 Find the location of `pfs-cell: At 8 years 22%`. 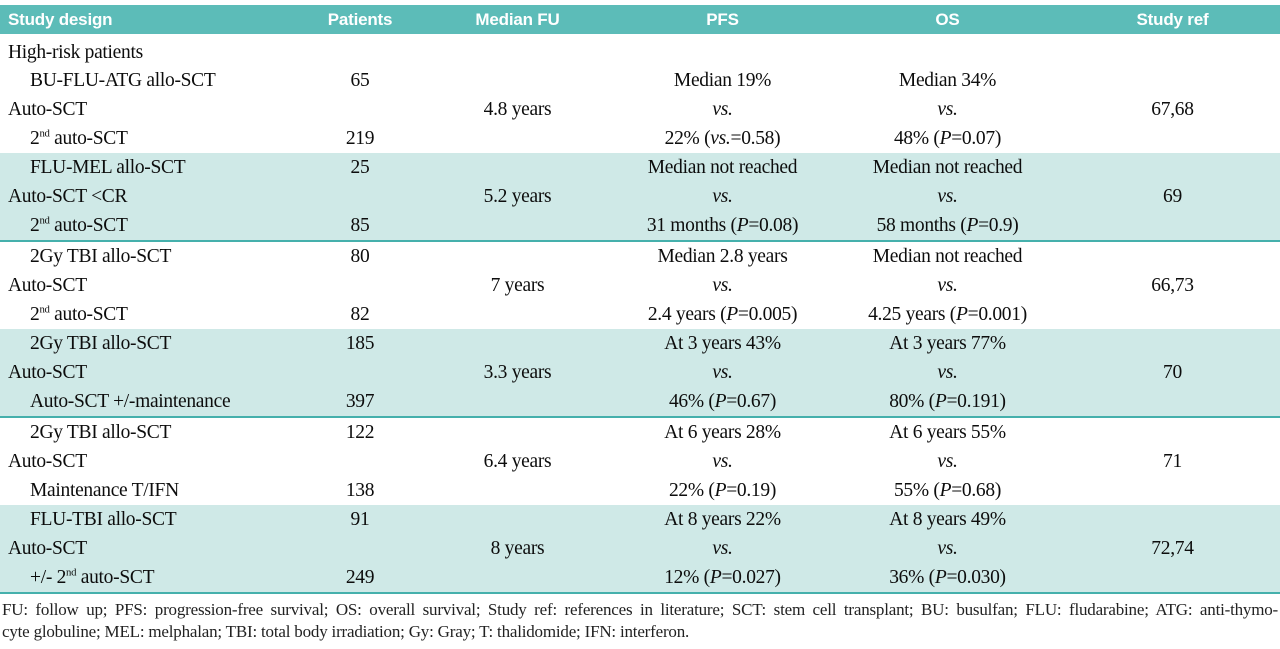

pfs-cell: At 8 years 22% is located at coordinates (722, 519).